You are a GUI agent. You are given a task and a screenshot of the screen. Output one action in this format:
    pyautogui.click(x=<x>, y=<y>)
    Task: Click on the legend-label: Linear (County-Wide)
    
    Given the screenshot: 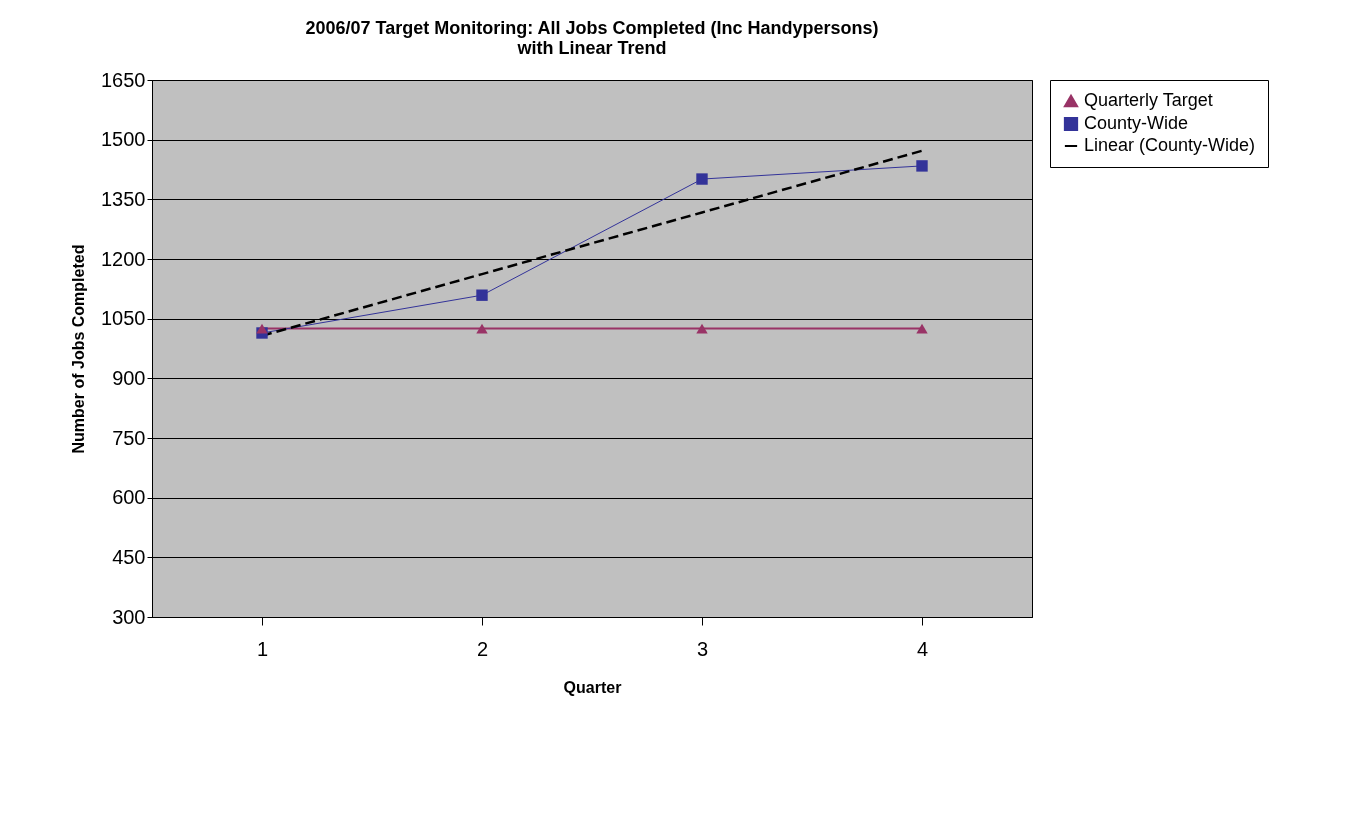 What is the action you would take?
    pyautogui.click(x=1170, y=145)
    